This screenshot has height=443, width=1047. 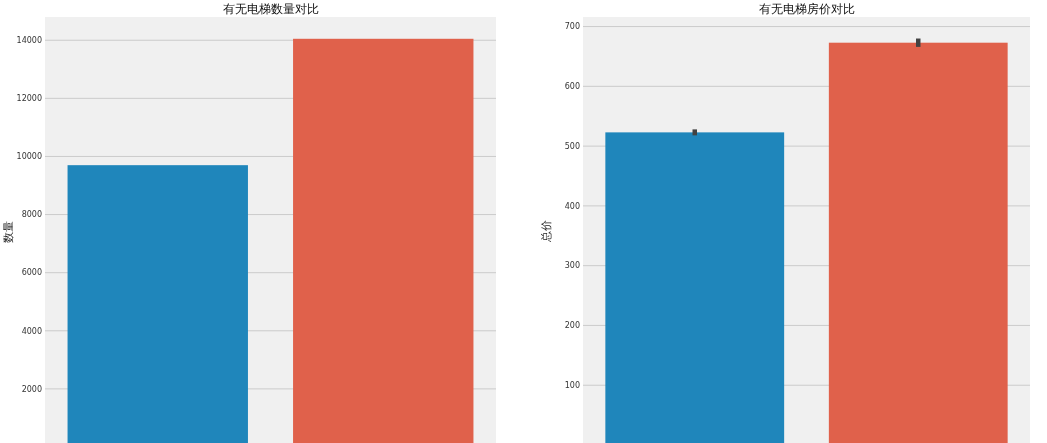 What do you see at coordinates (572, 27) in the screenshot?
I see `ytick-label: 700` at bounding box center [572, 27].